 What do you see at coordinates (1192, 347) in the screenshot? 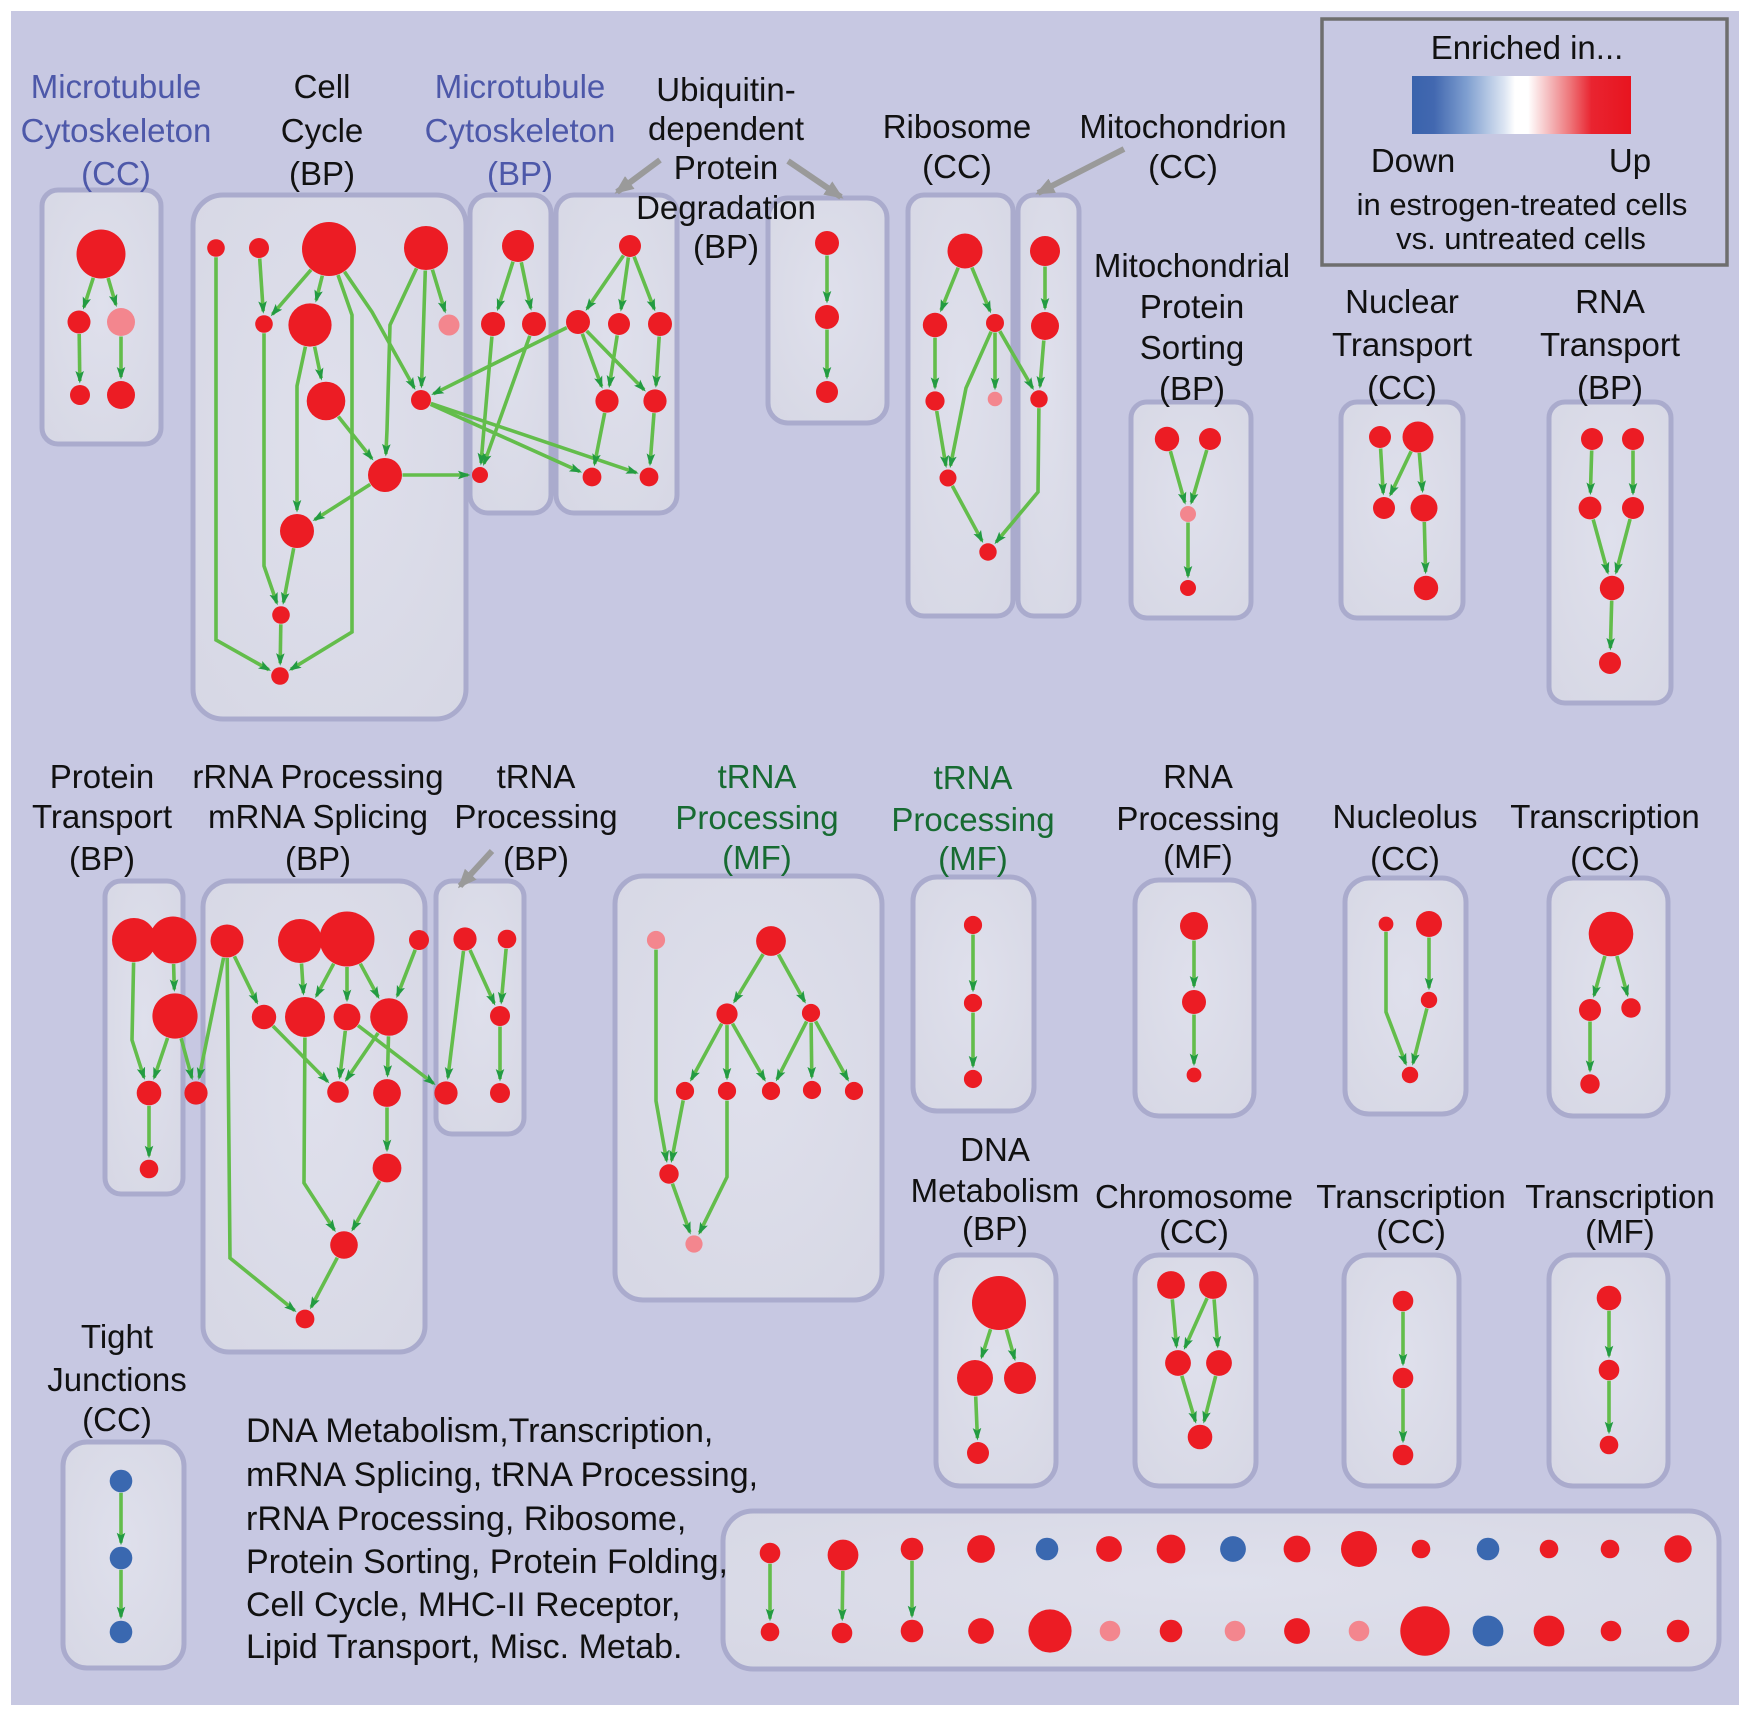
I see `svg-text: Sorting` at bounding box center [1192, 347].